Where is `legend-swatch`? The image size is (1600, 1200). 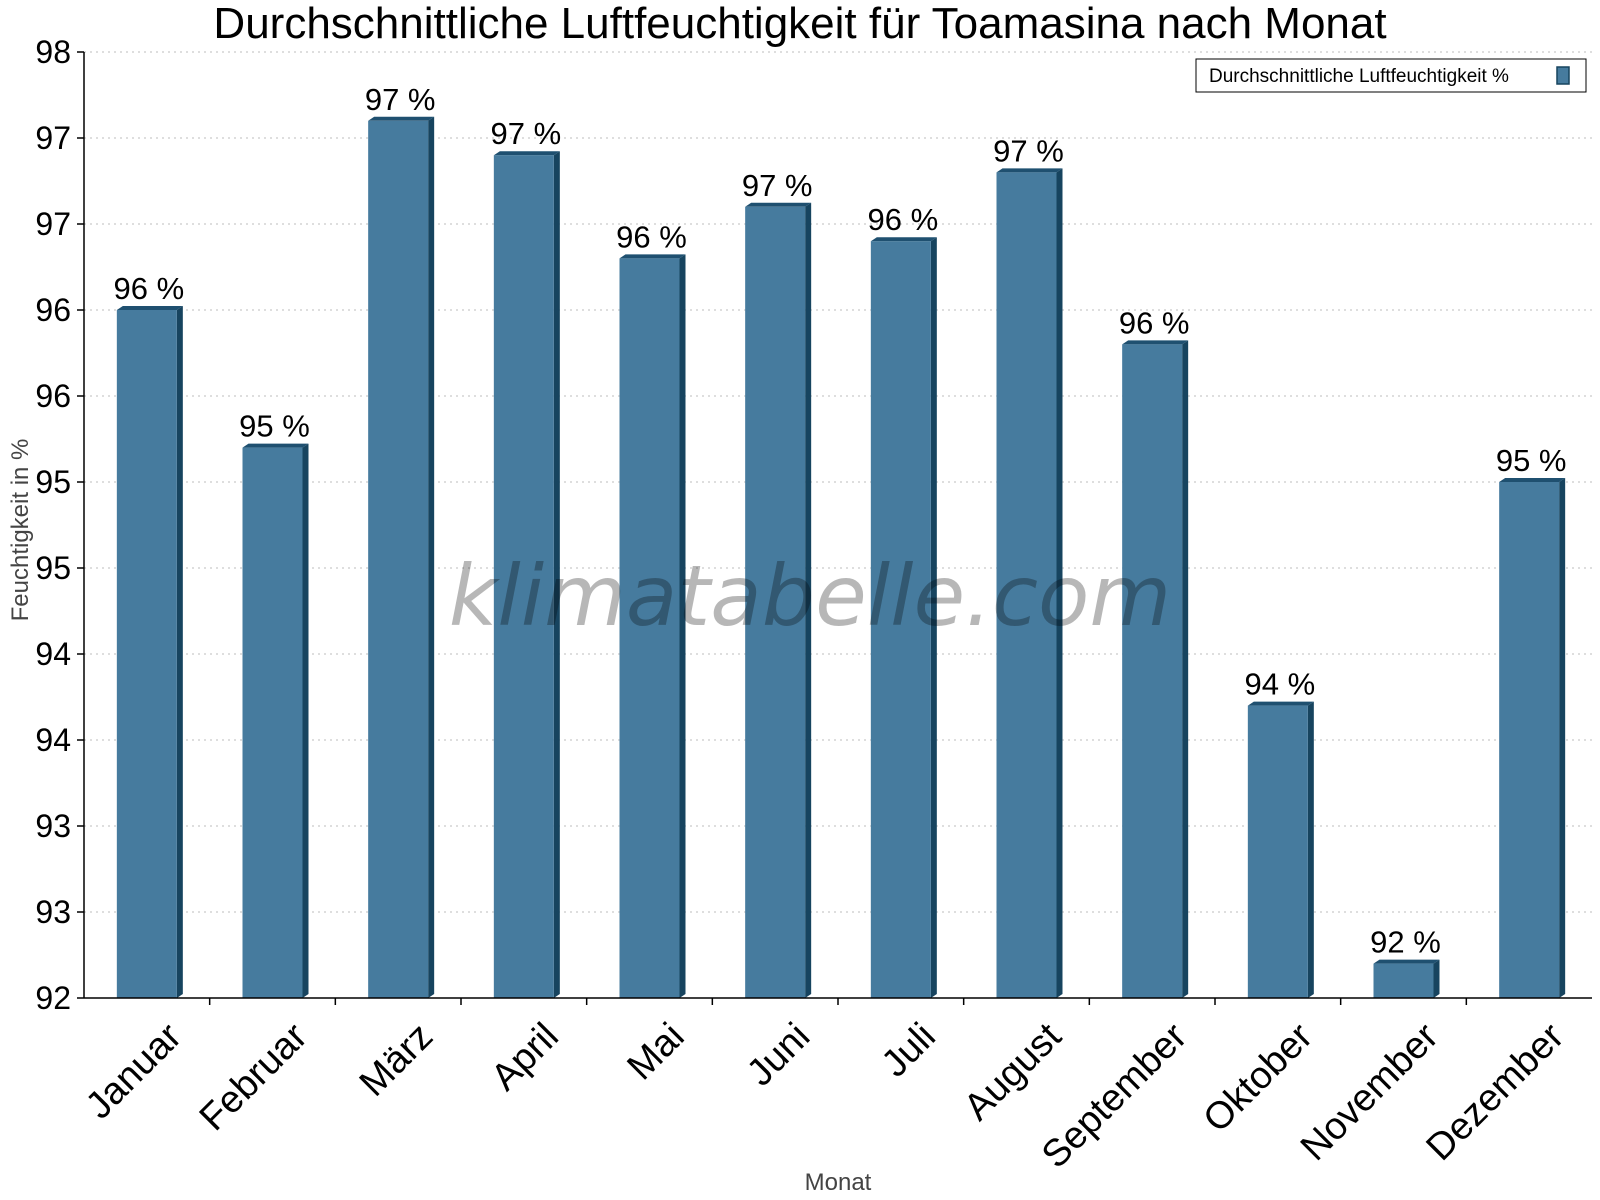
legend-swatch is located at coordinates (1563, 75).